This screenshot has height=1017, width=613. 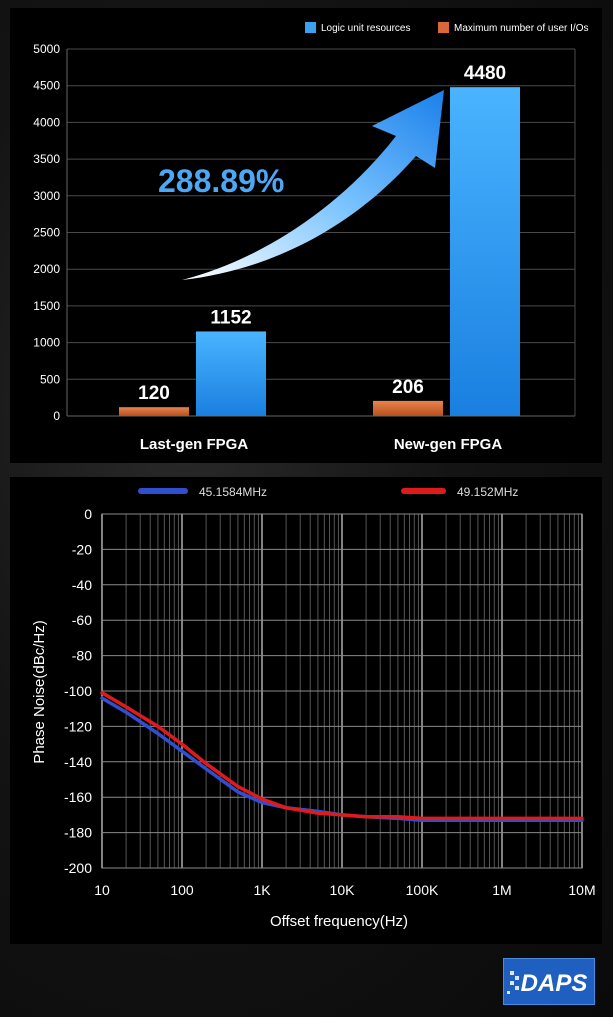 What do you see at coordinates (521, 28) in the screenshot?
I see `legend-label-user-io: Maximum number of user I/Os` at bounding box center [521, 28].